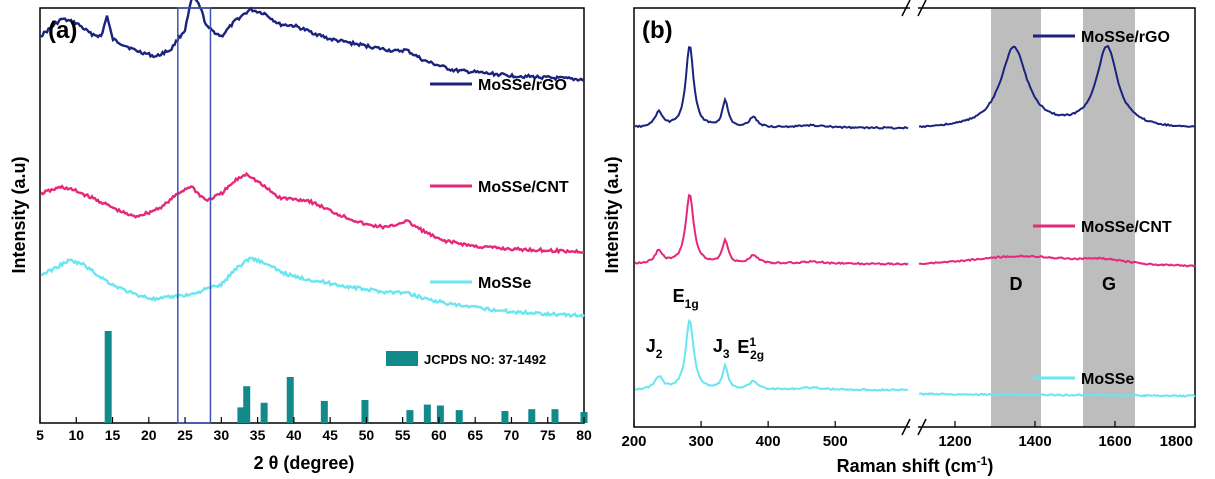  What do you see at coordinates (312, 41) in the screenshot?
I see `series-line-mosse-rgo` at bounding box center [312, 41].